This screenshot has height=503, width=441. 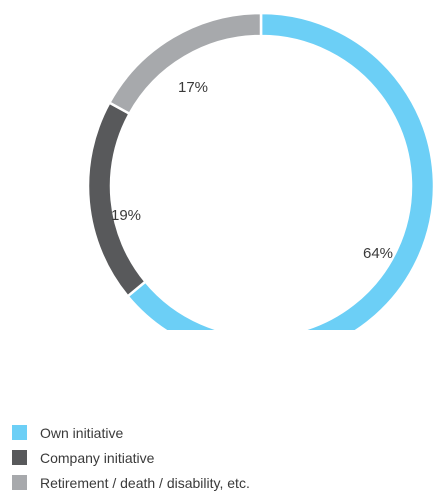 I want to click on legend-label-retirement: Retirement / death / disability, etc., so click(x=145, y=482).